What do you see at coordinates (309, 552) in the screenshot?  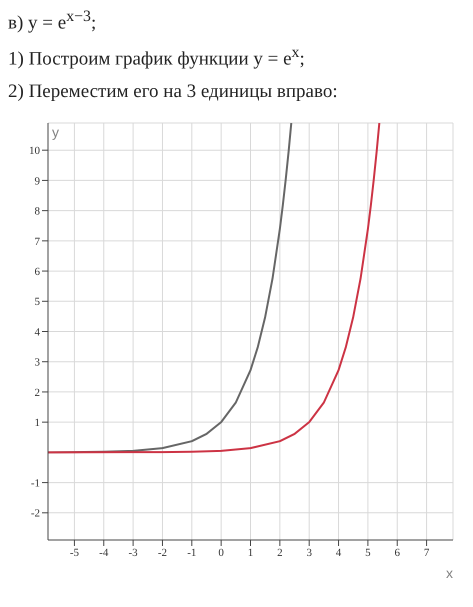 I see `x-tick-label: 3` at bounding box center [309, 552].